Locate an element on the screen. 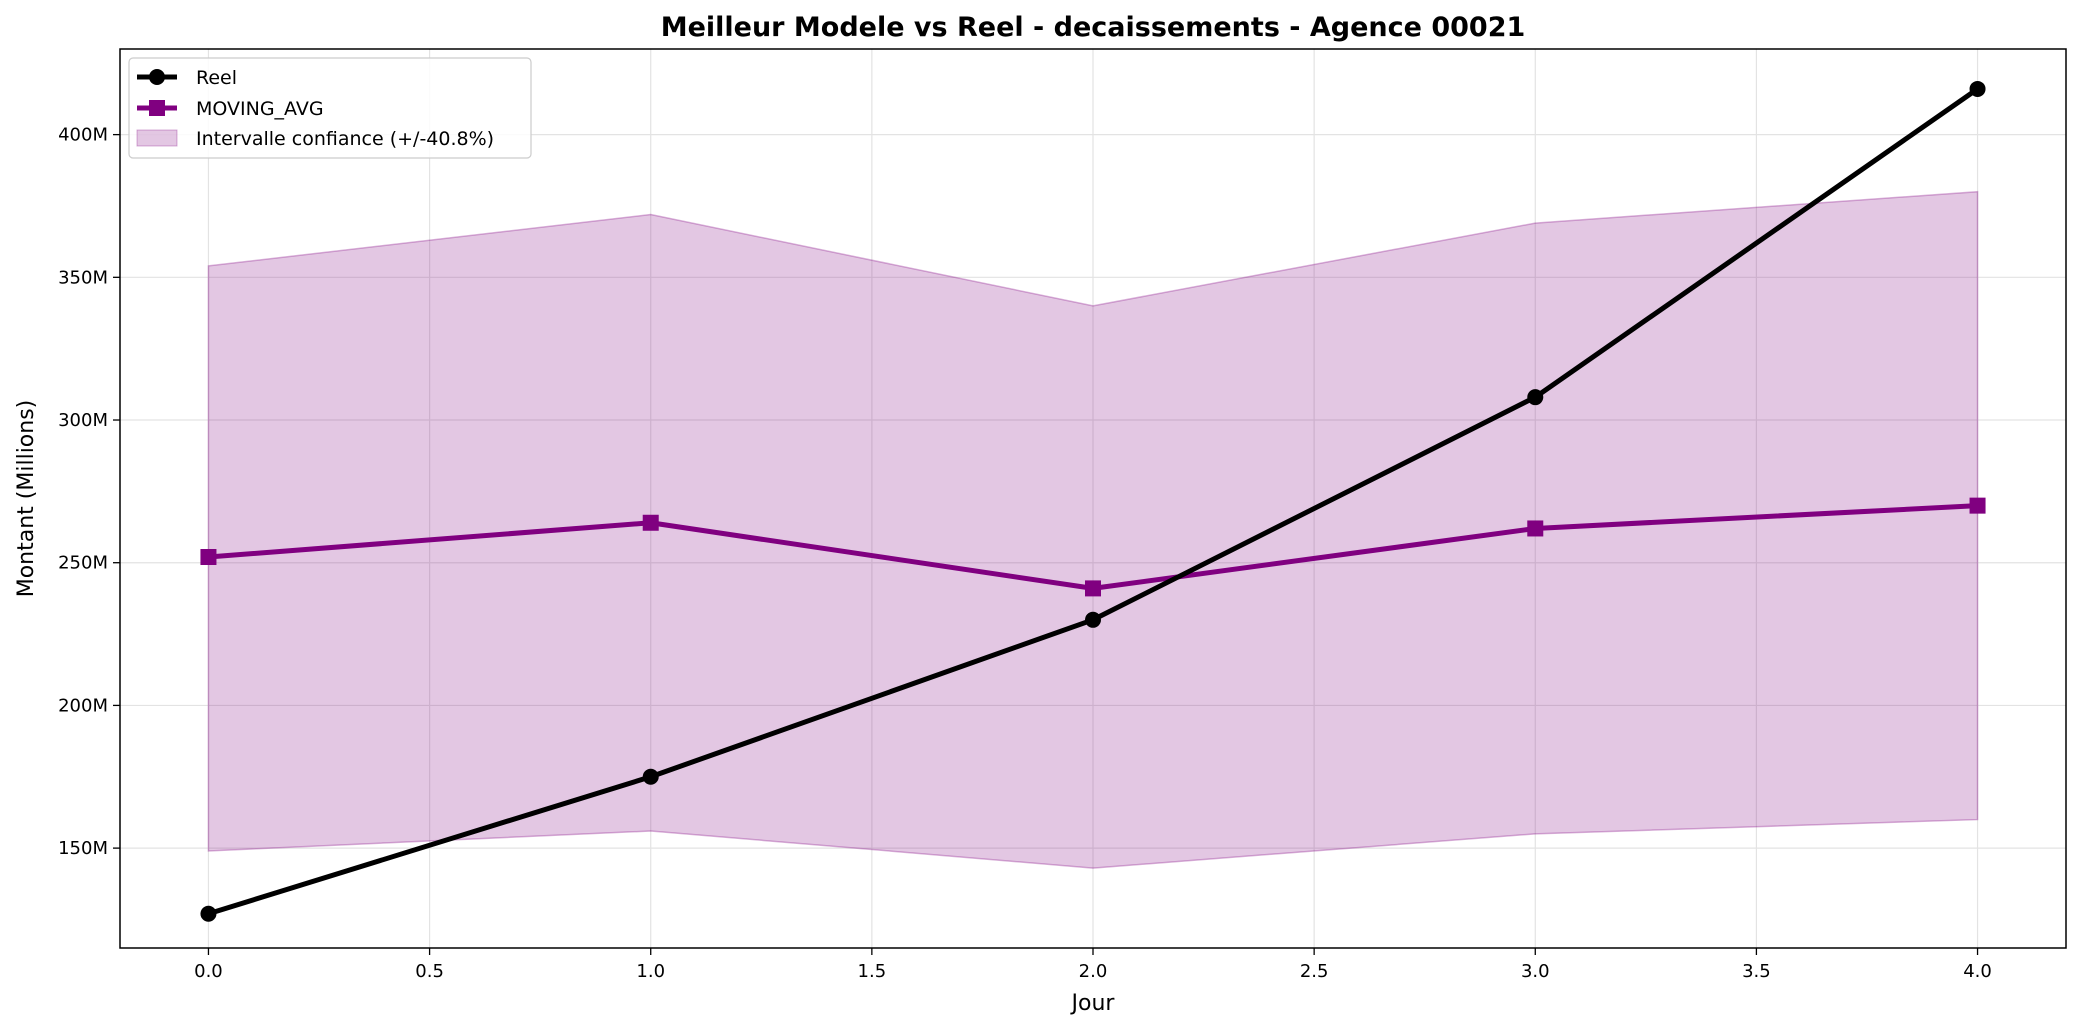  y-tick-label: 250M is located at coordinates (83, 563).